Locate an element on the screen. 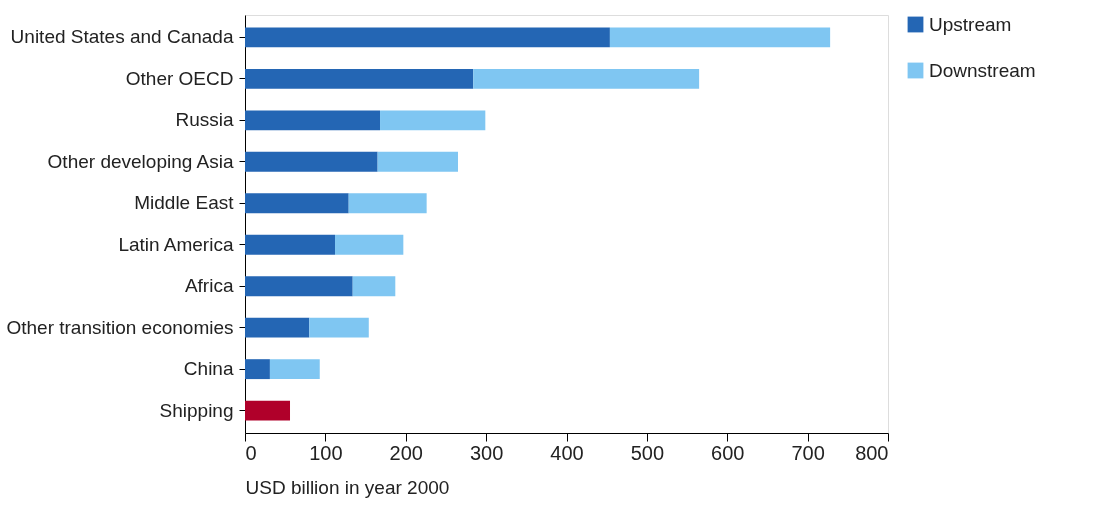 This screenshot has width=1107, height=513. legend-label: Downstream is located at coordinates (982, 70).